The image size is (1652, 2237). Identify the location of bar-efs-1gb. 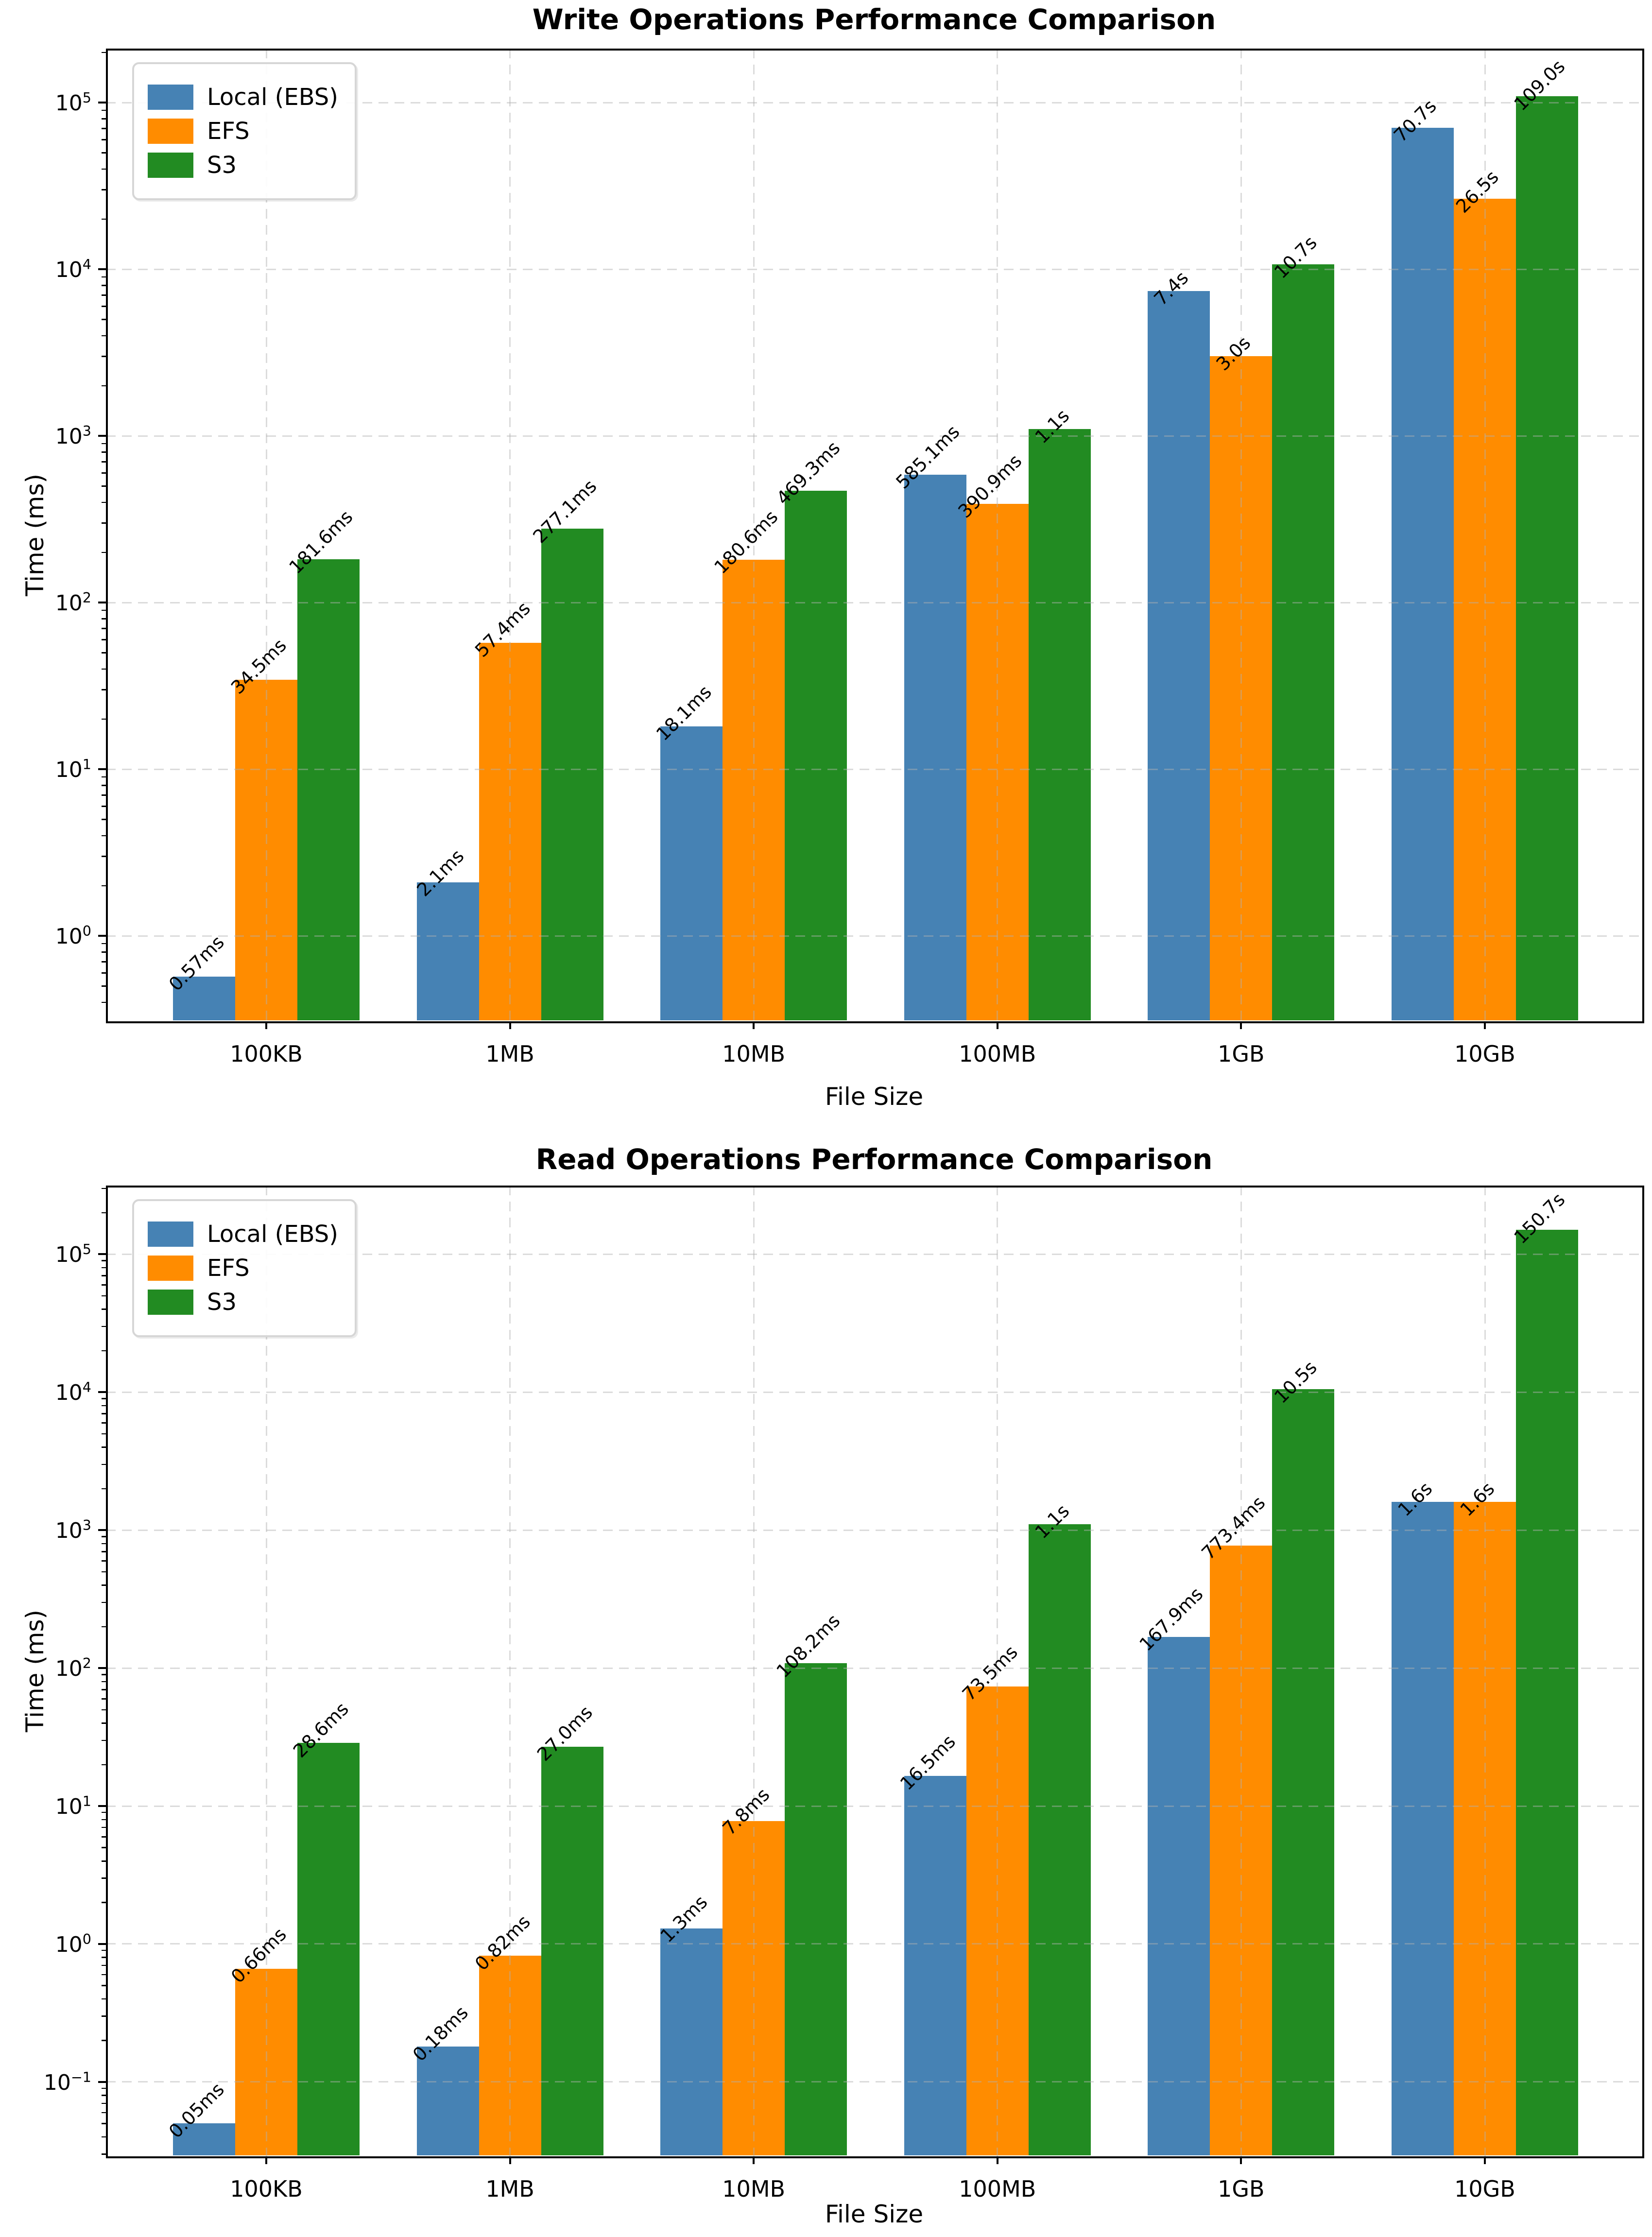
(1242, 1850).